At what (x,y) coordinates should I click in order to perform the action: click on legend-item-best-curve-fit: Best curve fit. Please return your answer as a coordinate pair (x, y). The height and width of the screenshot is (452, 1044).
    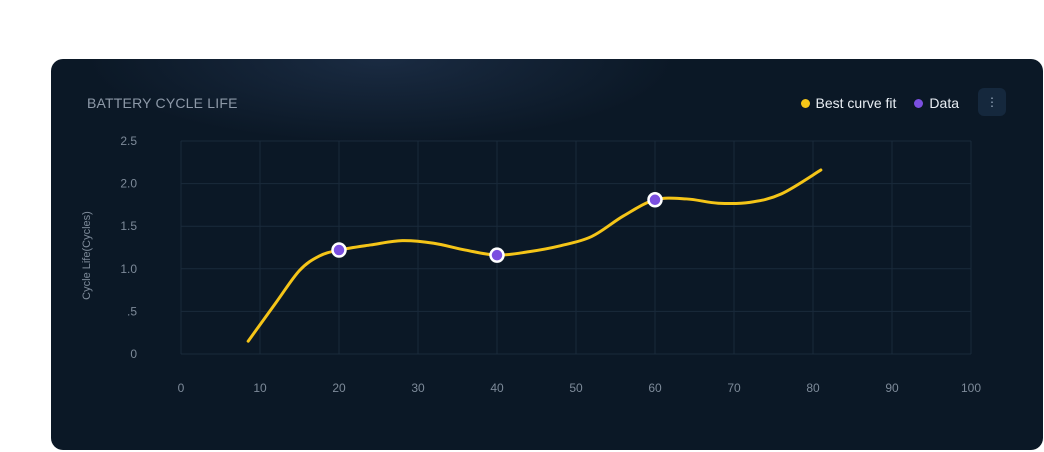
    Looking at the image, I should click on (848, 103).